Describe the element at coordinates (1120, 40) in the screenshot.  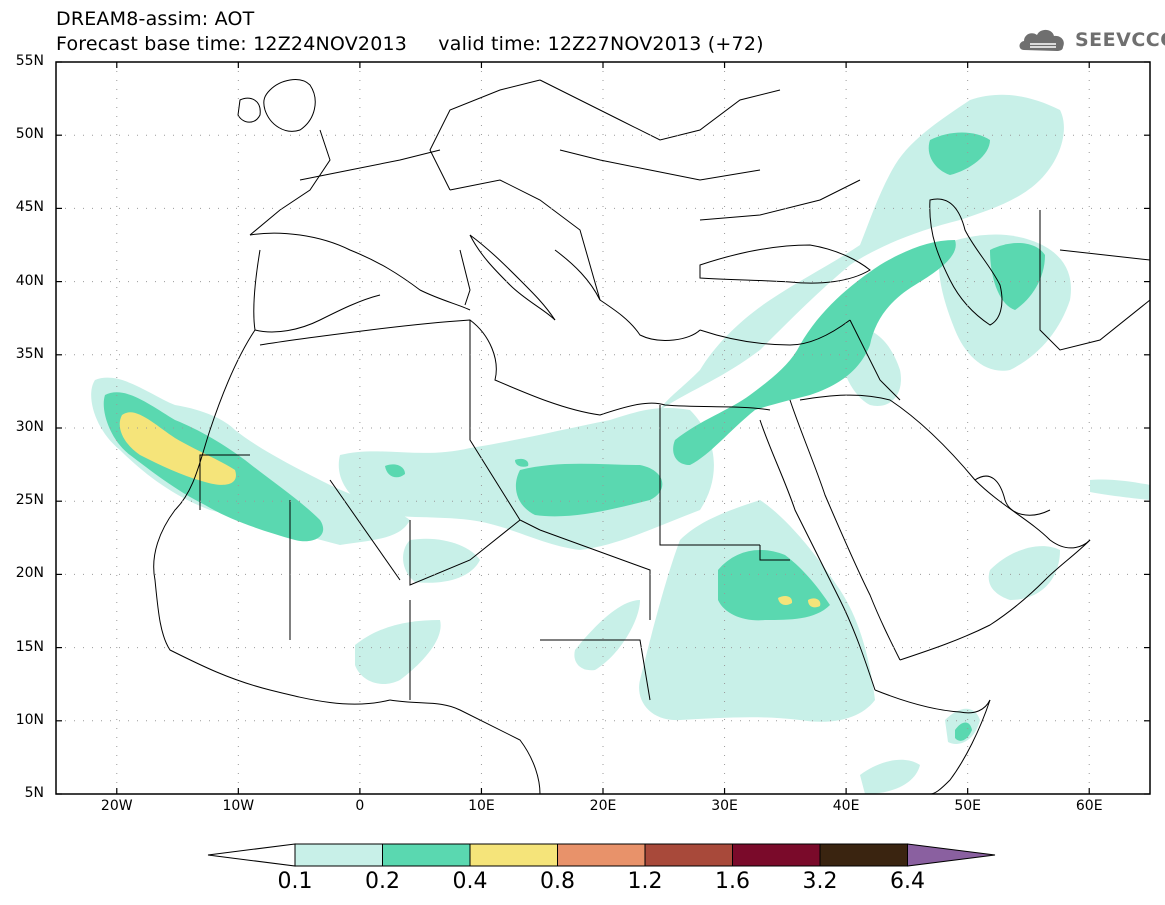
I see `logo-text: SEEVCCC` at that location.